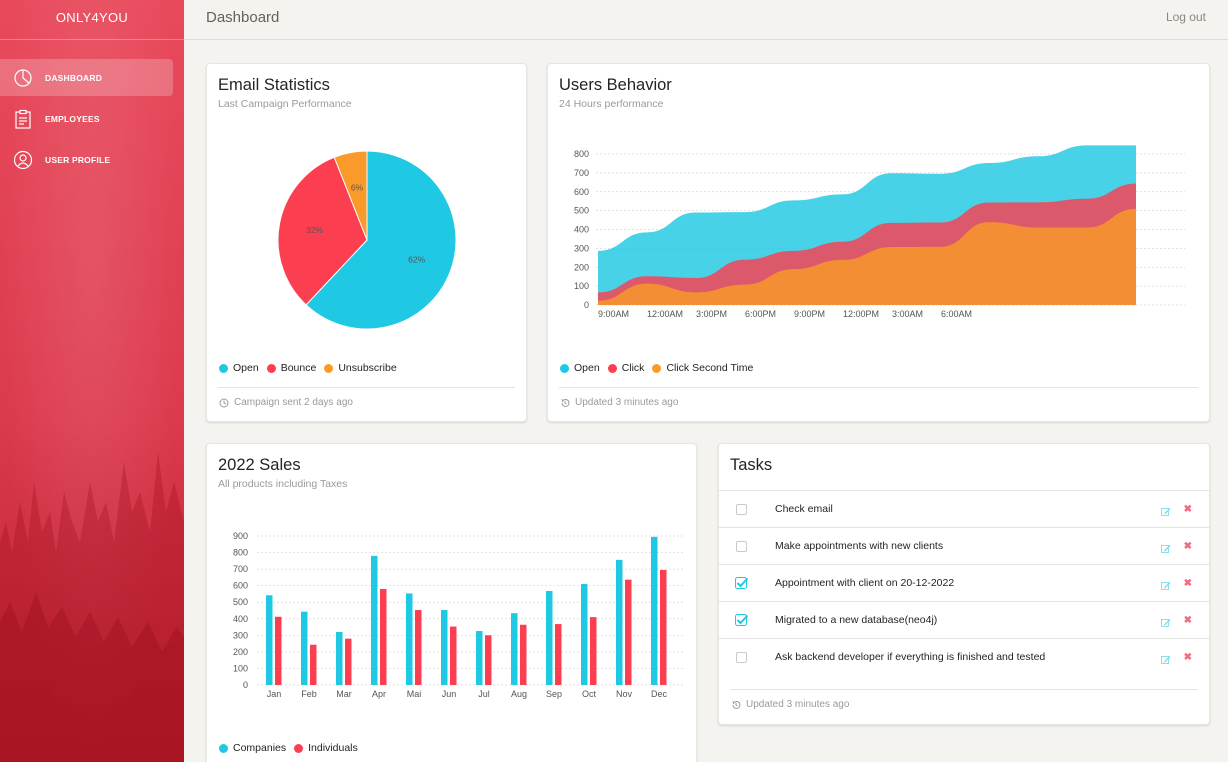 Image resolution: width=1228 pixels, height=762 pixels. Describe the element at coordinates (333, 748) in the screenshot. I see `legend-label: Individuals` at that location.